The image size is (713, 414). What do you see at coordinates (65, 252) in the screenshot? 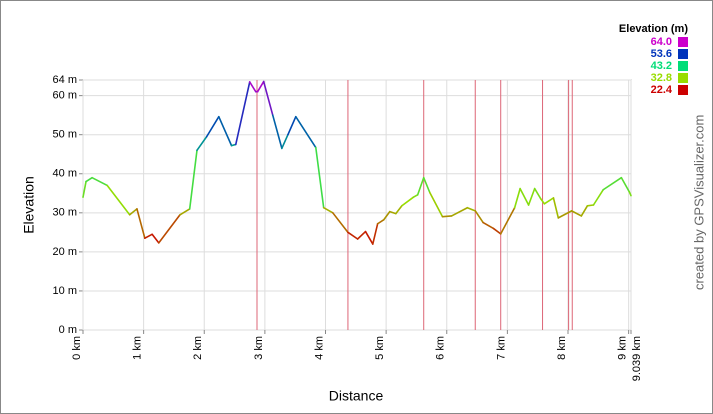
I see `y-tick-label: 20 m` at bounding box center [65, 252].